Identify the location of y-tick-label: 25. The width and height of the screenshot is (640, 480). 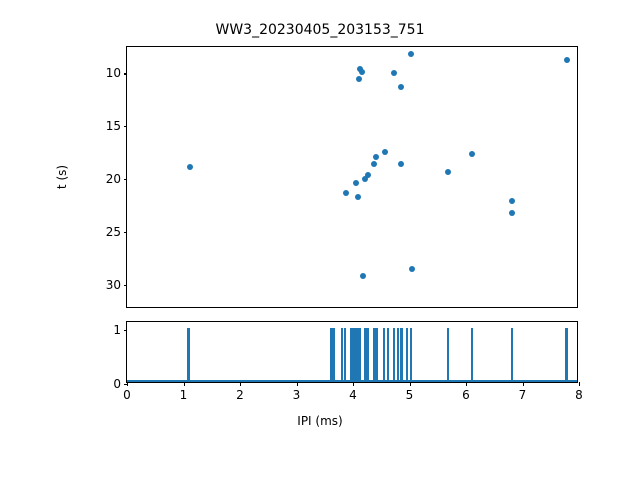
(113, 231).